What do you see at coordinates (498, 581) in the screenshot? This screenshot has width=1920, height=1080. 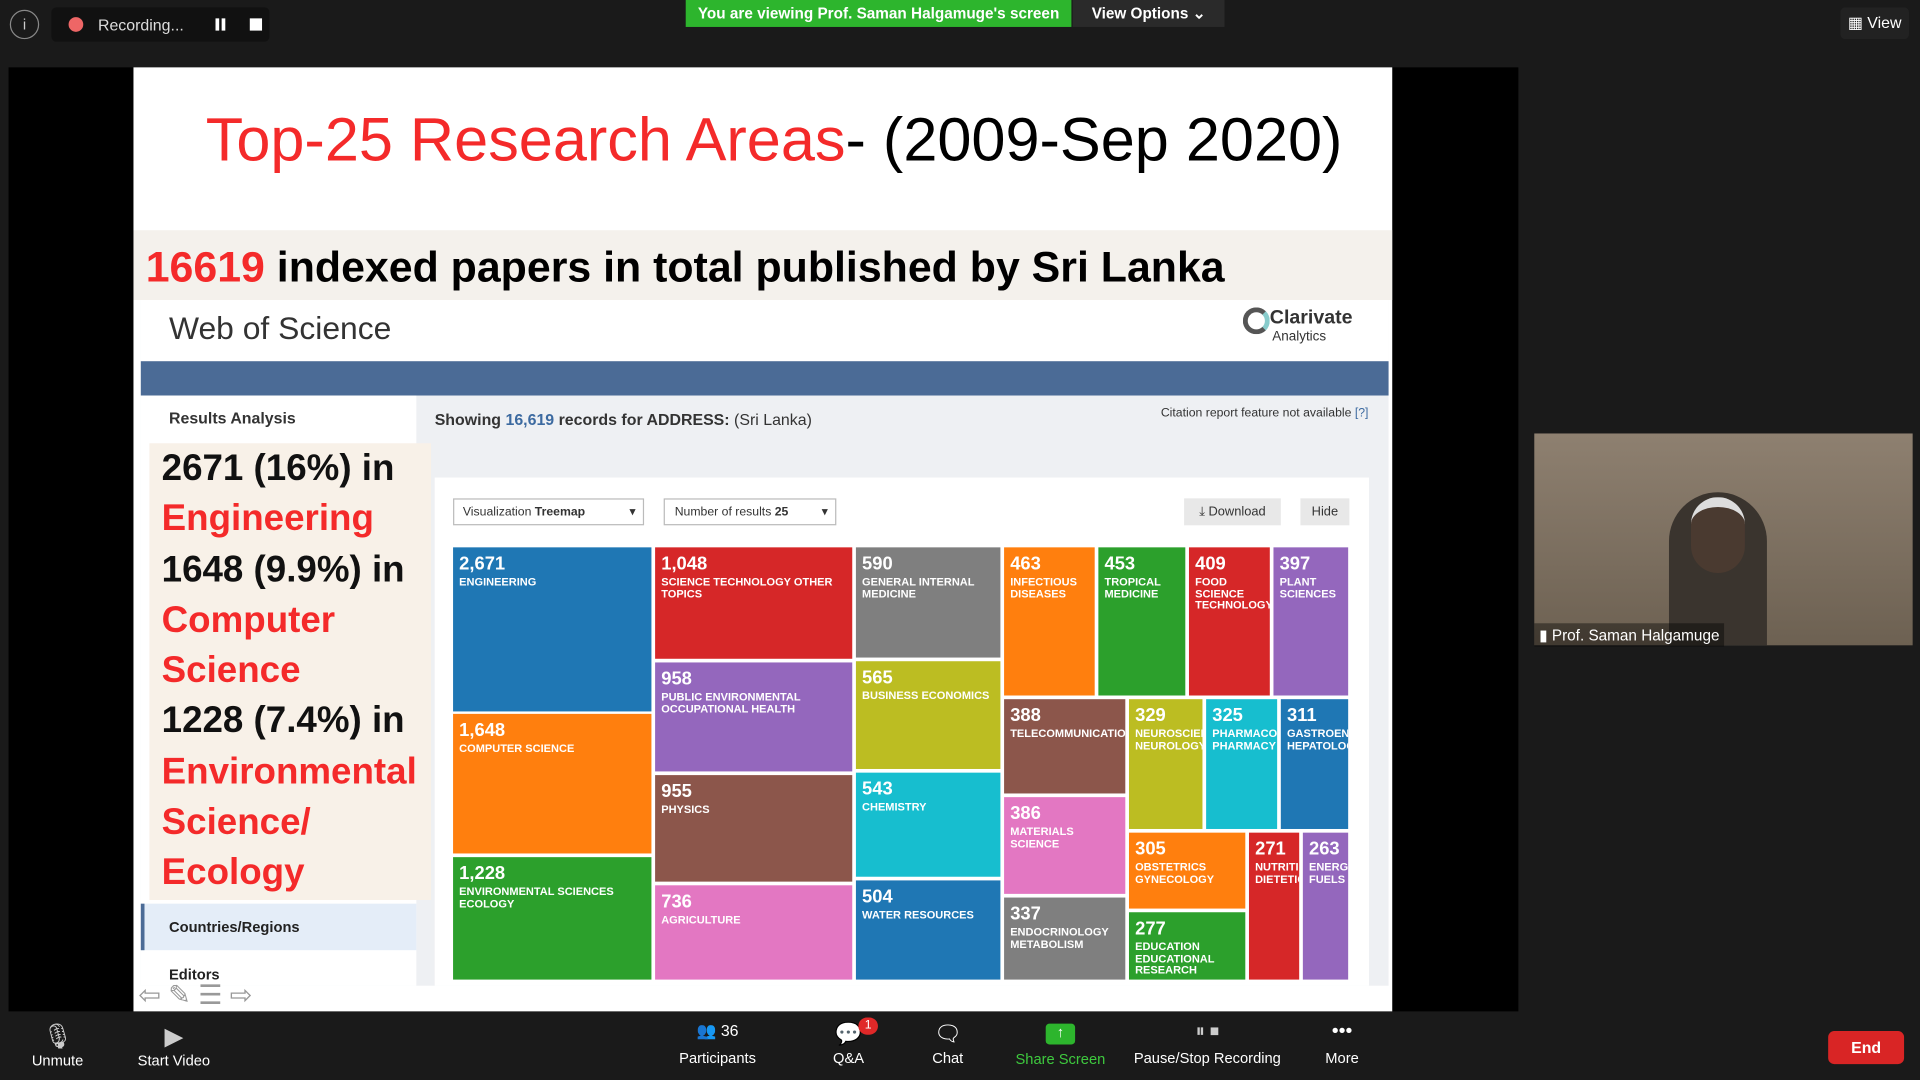 I see `cell-label: ENGINEERING` at bounding box center [498, 581].